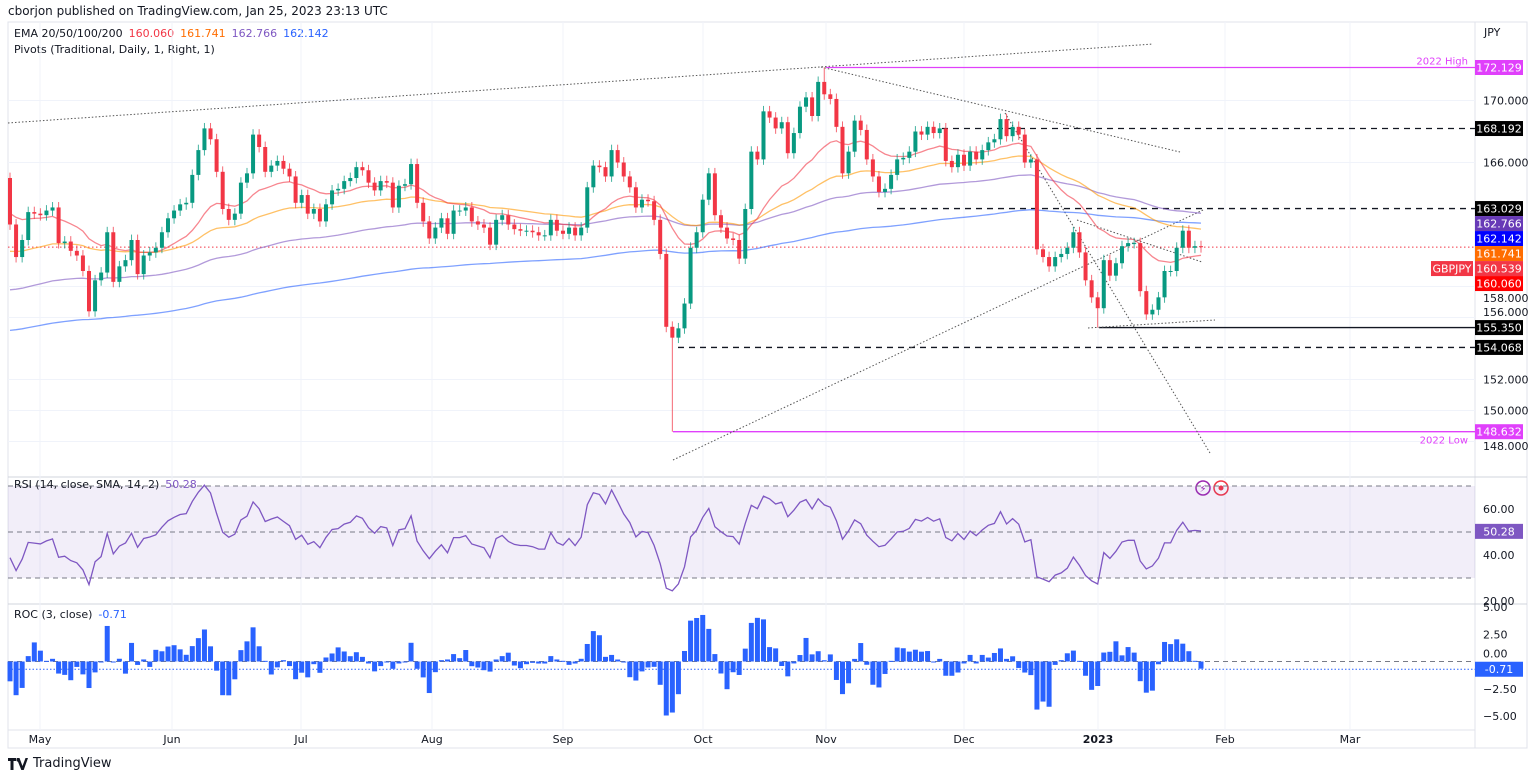  What do you see at coordinates (108, 484) in the screenshot?
I see `rsi-legend: RSI (14, close, SMA, 14, 2) 50.28` at bounding box center [108, 484].